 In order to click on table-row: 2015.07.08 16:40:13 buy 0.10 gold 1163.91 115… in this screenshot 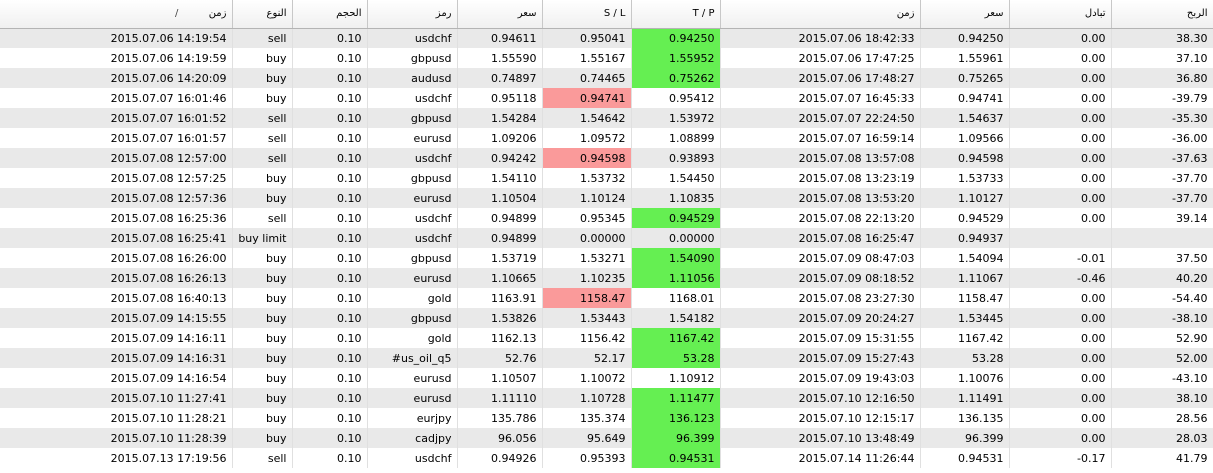, I will do `click(606, 298)`.